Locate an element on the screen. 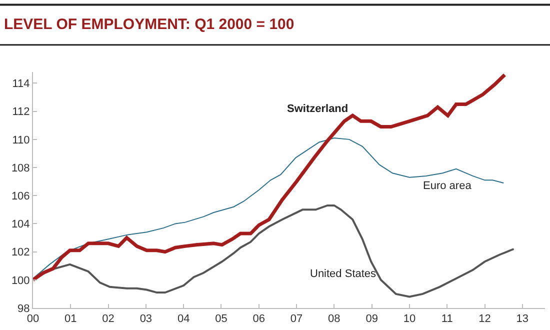 This screenshot has height=330, width=550. x-tick-label: 06 is located at coordinates (259, 319).